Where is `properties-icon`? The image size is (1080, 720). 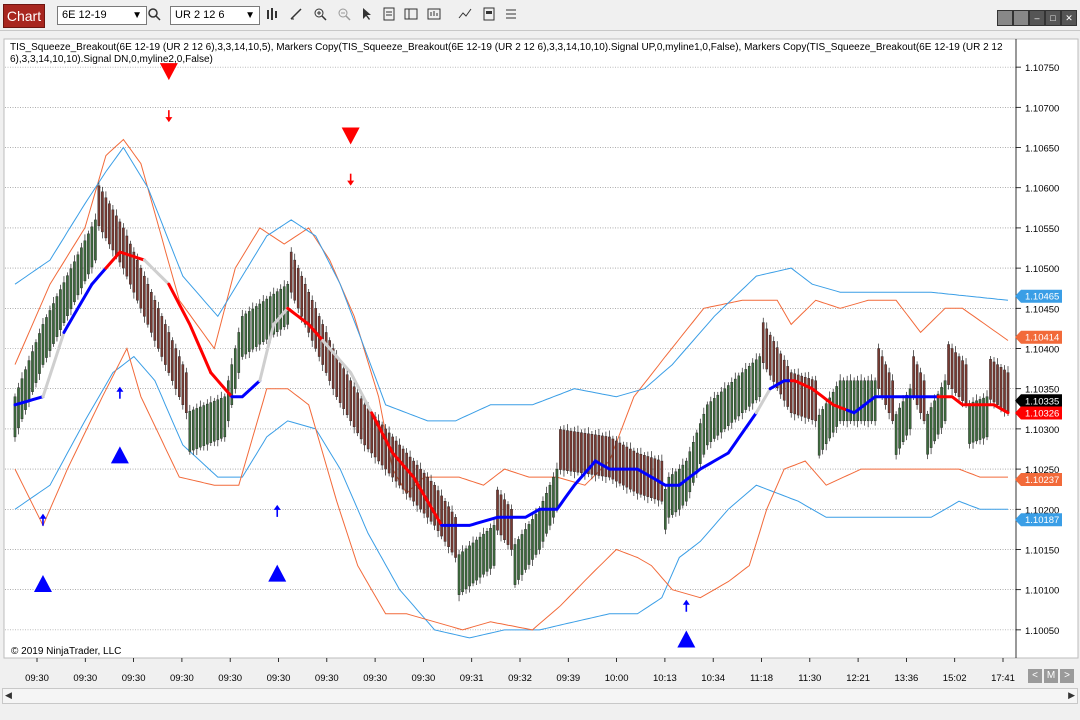 properties-icon is located at coordinates (389, 15).